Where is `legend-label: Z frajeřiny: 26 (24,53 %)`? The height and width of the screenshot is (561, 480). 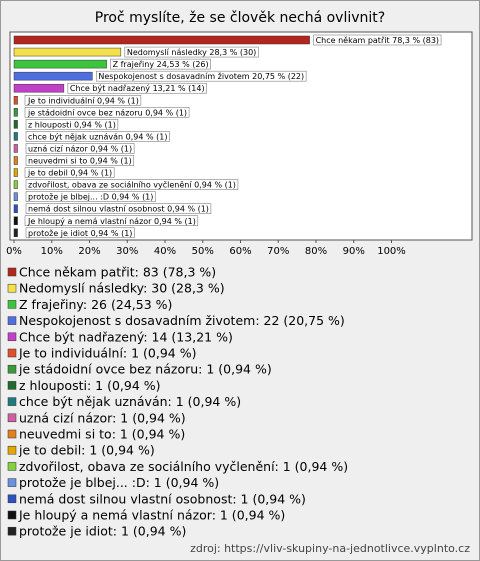
legend-label: Z frajeřiny: 26 (24,53 %) is located at coordinates (95, 304).